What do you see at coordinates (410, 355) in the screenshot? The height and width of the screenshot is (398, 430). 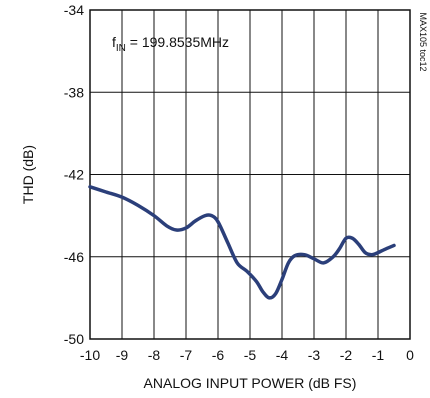 I see `x-tick-label: 0` at bounding box center [410, 355].